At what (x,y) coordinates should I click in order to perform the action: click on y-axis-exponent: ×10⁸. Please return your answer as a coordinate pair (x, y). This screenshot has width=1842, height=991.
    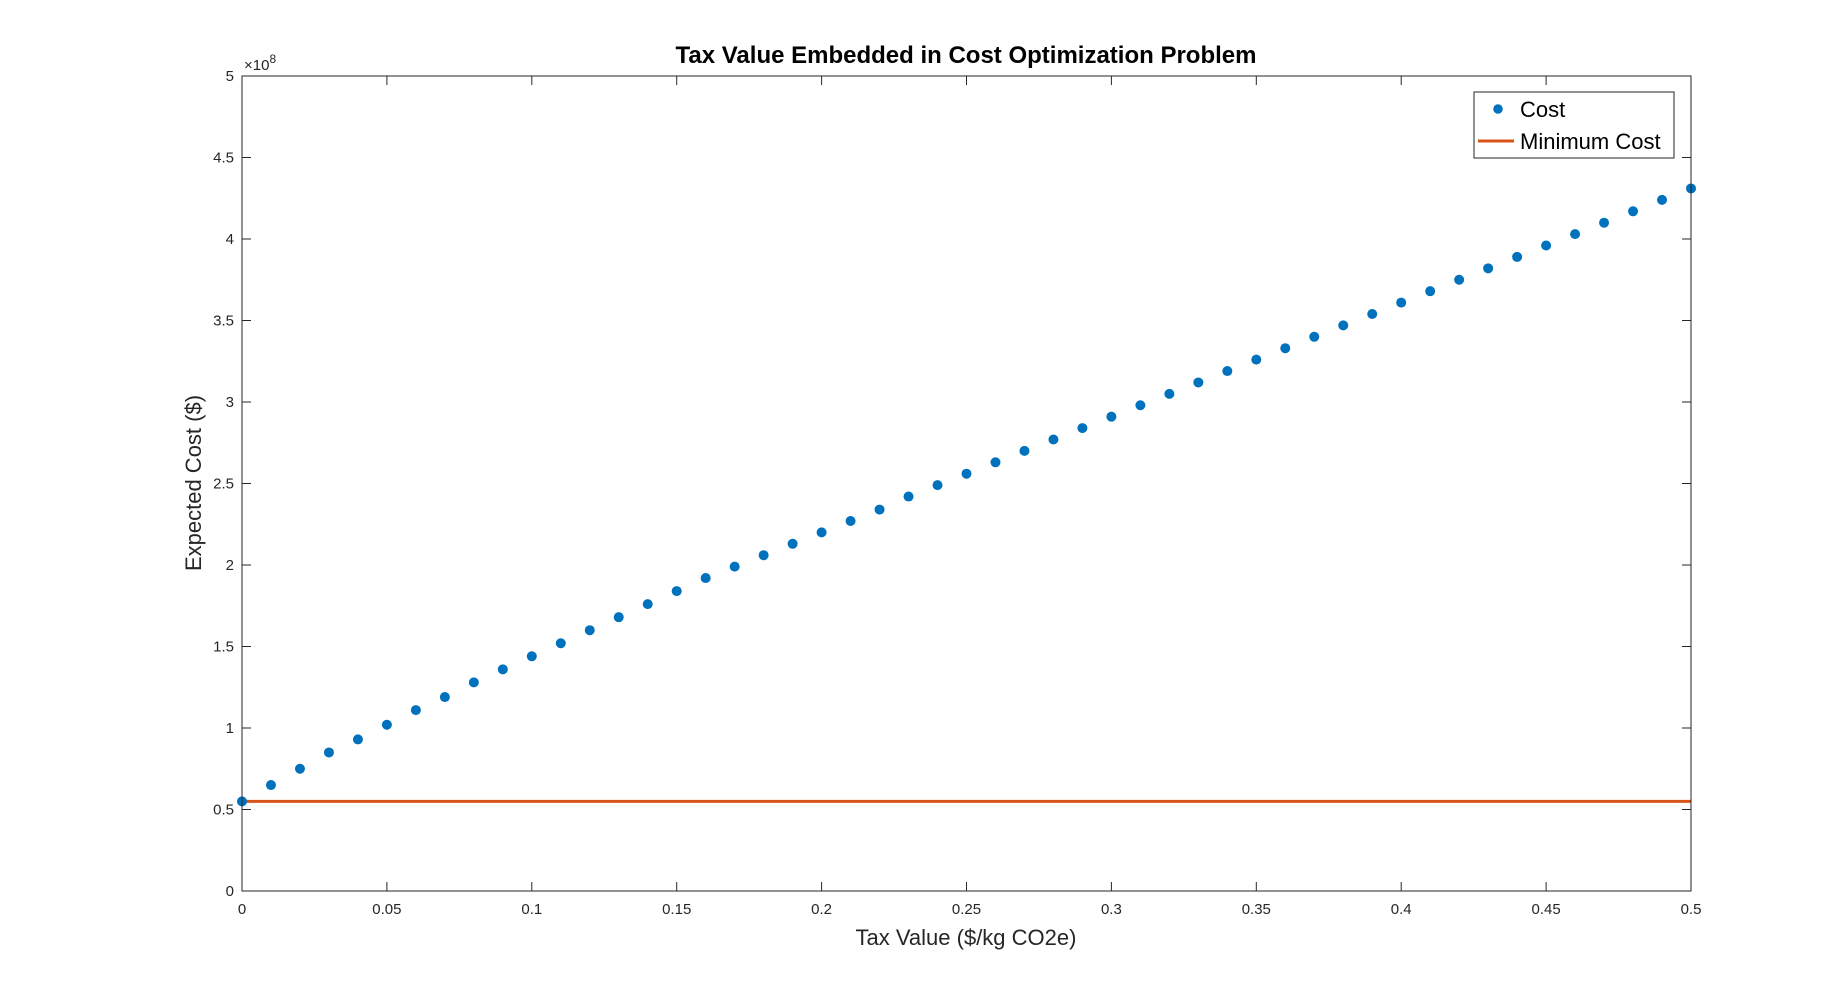
    Looking at the image, I should click on (260, 63).